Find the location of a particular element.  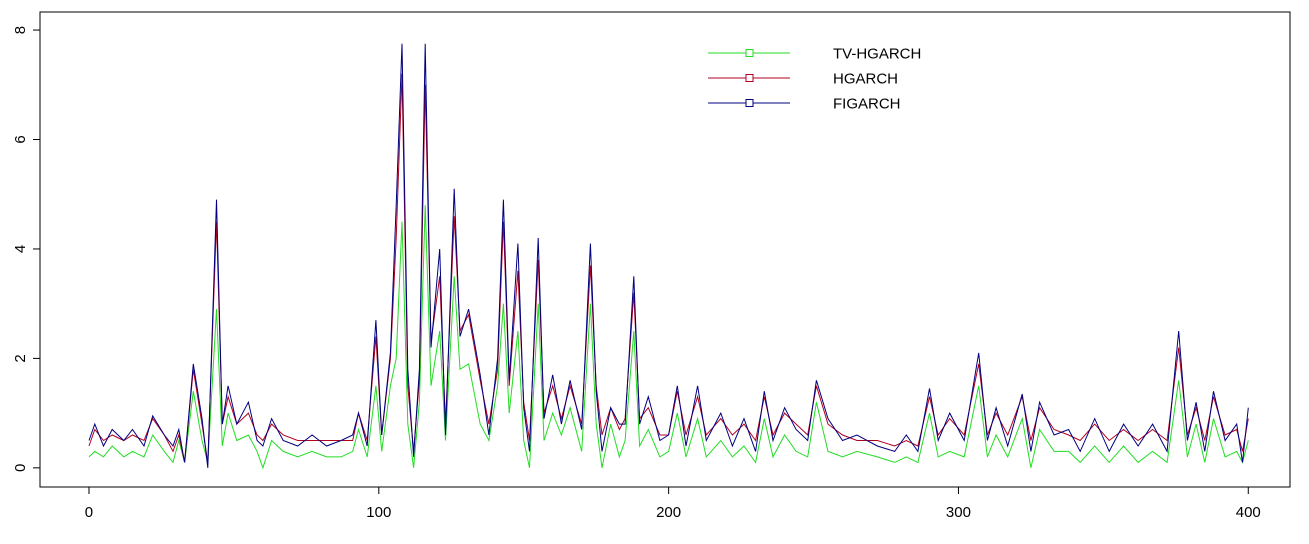

legend: TV-HGARCH HGARCH FIGARCH is located at coordinates (814, 78).